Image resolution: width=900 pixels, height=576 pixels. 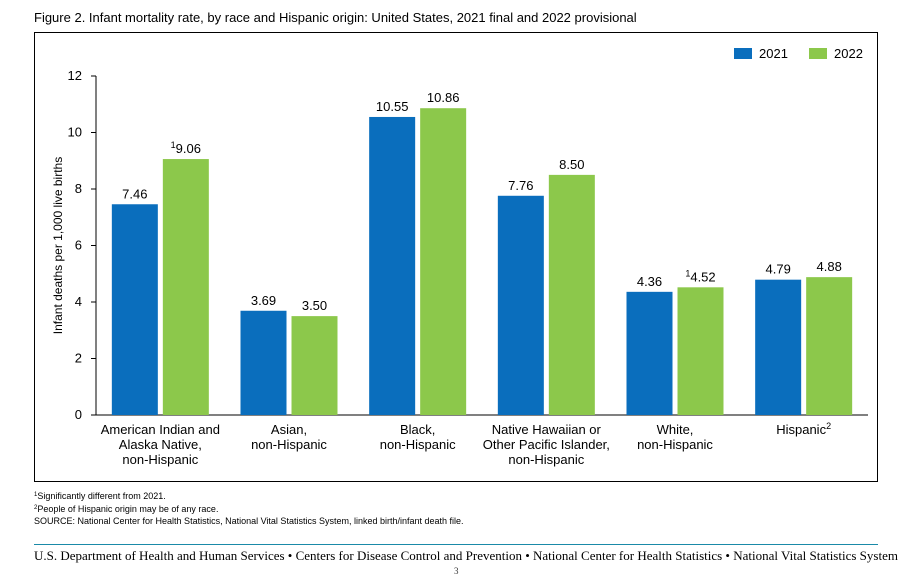 I want to click on data-label: 3.69, so click(x=263, y=300).